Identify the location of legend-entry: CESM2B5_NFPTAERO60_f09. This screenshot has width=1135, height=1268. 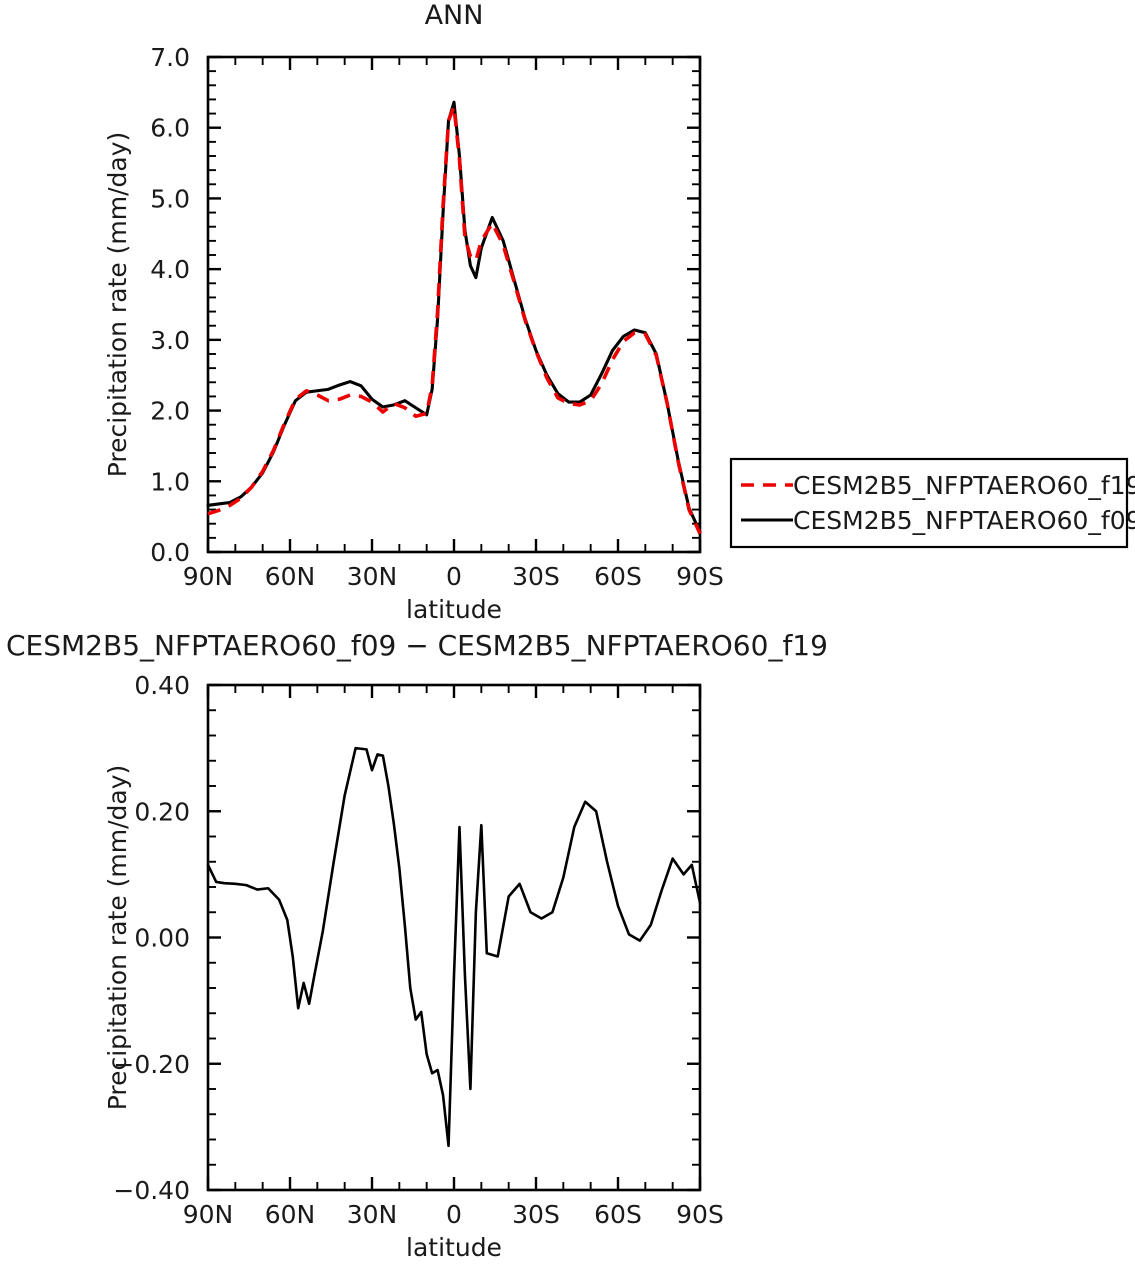
(938, 520).